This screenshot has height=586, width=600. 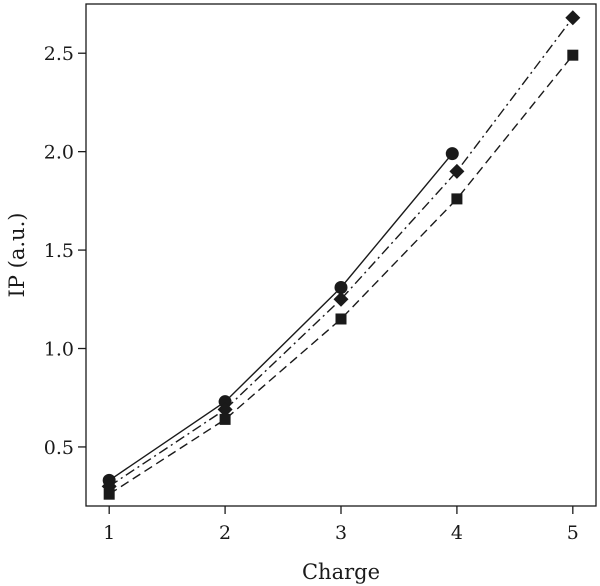 I want to click on y-axis: 0.5 1.0 1.5 2.0 2.5, so click(x=65, y=251).